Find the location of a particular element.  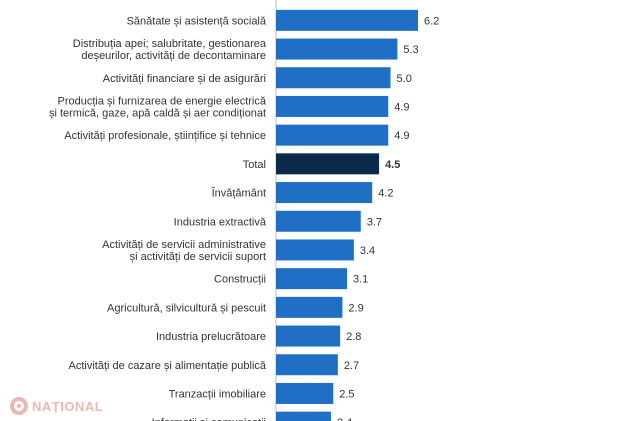

bar-value-label: 2.9 is located at coordinates (355, 308).